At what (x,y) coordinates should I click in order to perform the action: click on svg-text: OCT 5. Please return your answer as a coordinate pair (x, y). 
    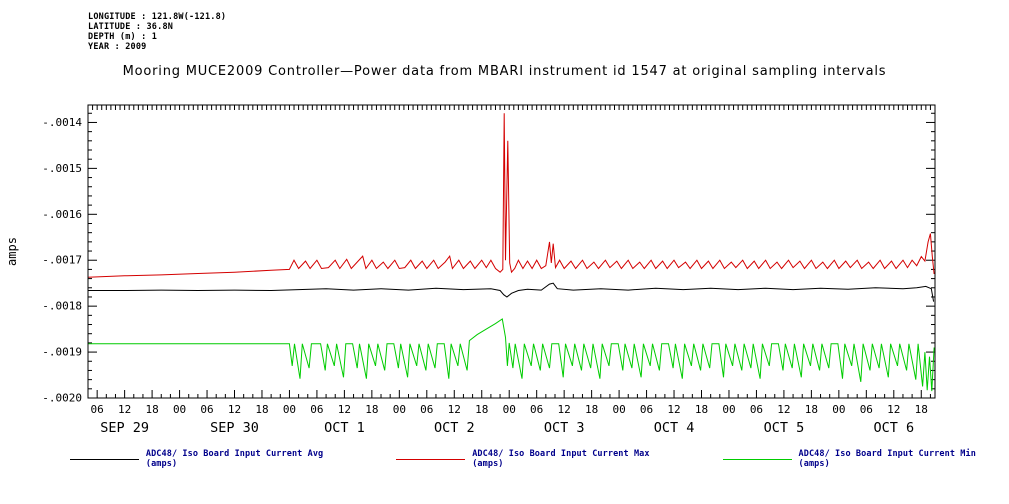
    Looking at the image, I should click on (784, 428).